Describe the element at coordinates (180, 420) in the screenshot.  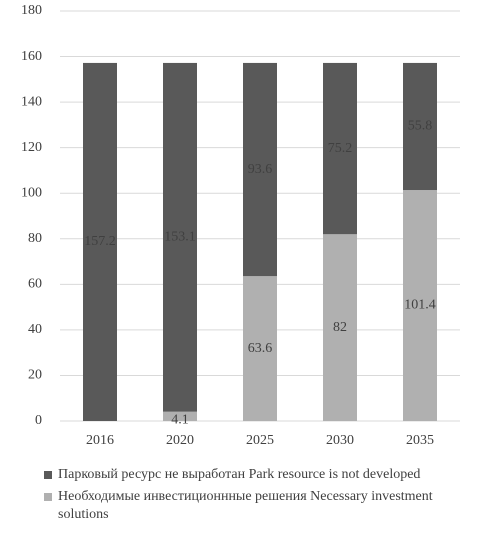
I see `data-label: 4.1` at that location.